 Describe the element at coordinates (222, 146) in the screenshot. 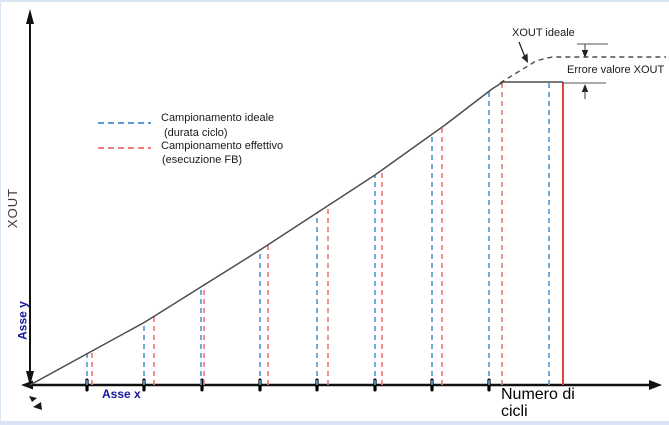

I see `legend-label-campionamento-effettivo: Campionamento effettivo` at that location.